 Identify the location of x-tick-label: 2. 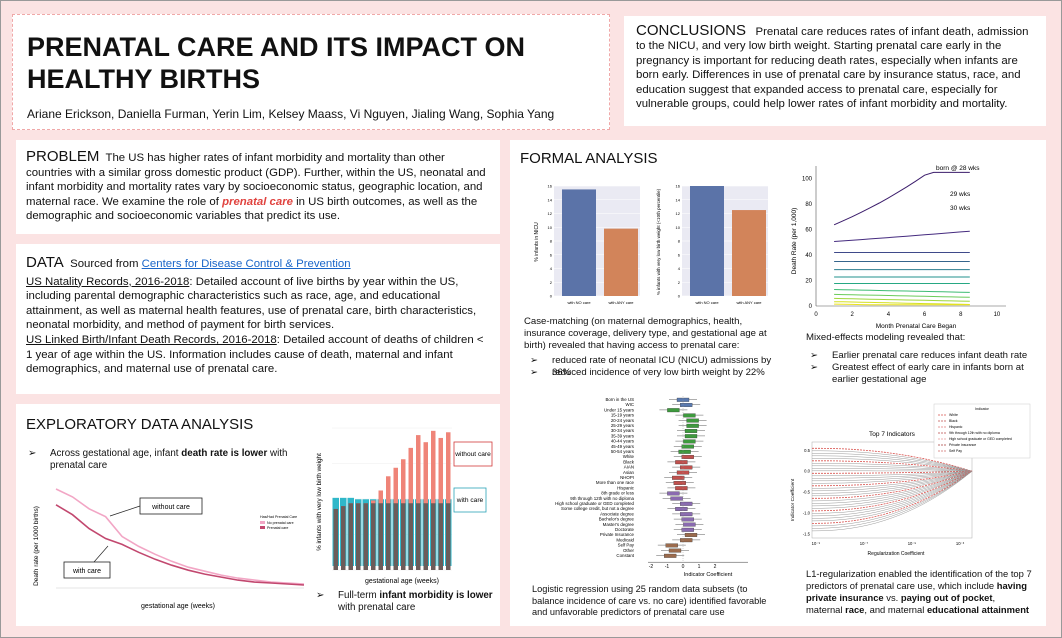
(853, 315).